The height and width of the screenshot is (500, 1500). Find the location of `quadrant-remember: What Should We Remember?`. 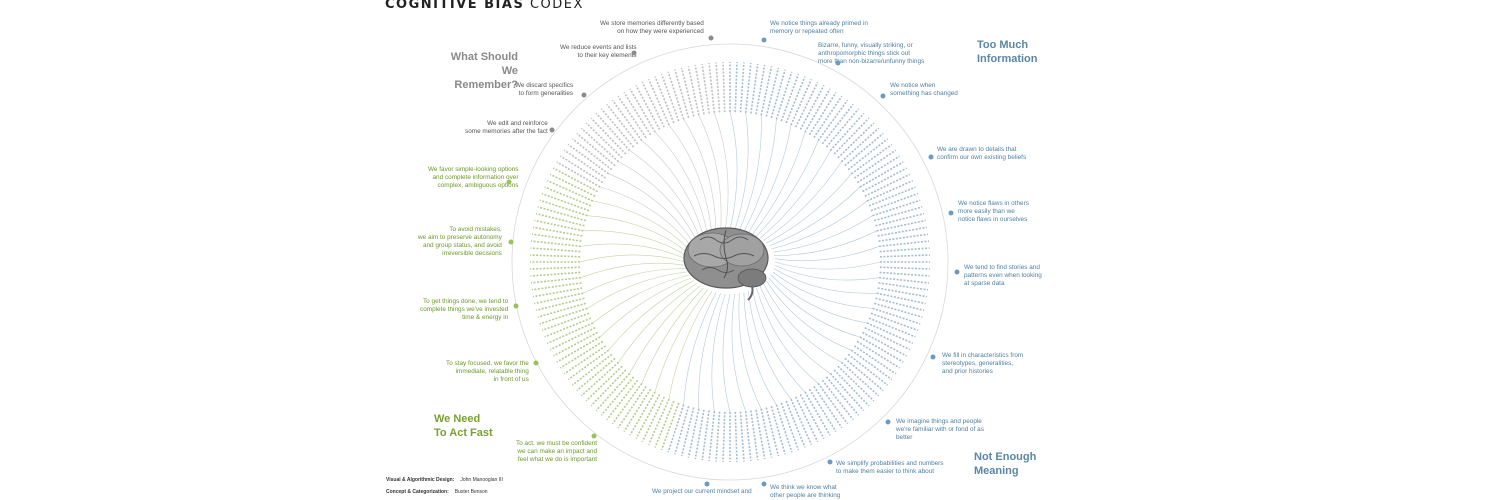

quadrant-remember: What Should We Remember? is located at coordinates (484, 71).